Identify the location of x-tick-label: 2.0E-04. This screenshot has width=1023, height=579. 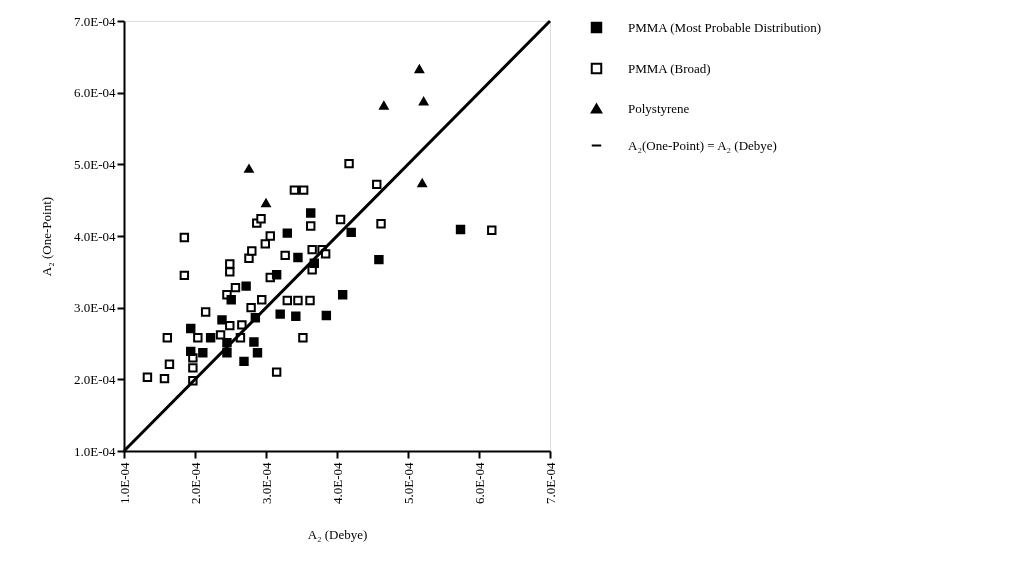
(195, 483).